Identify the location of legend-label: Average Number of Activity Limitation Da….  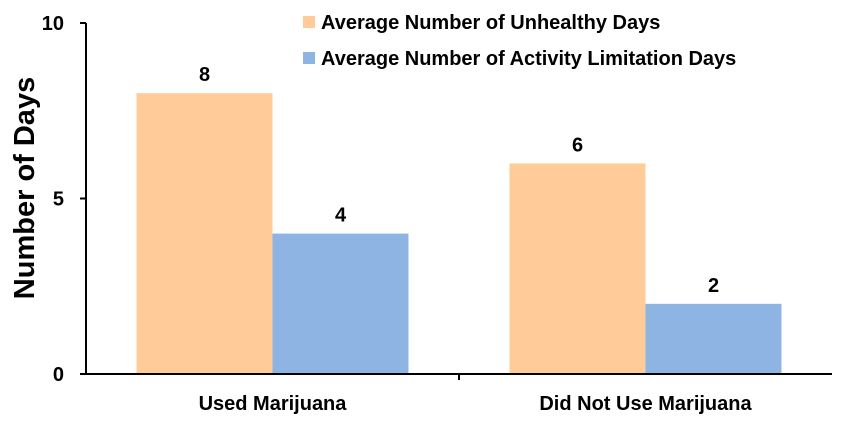
(528, 59).